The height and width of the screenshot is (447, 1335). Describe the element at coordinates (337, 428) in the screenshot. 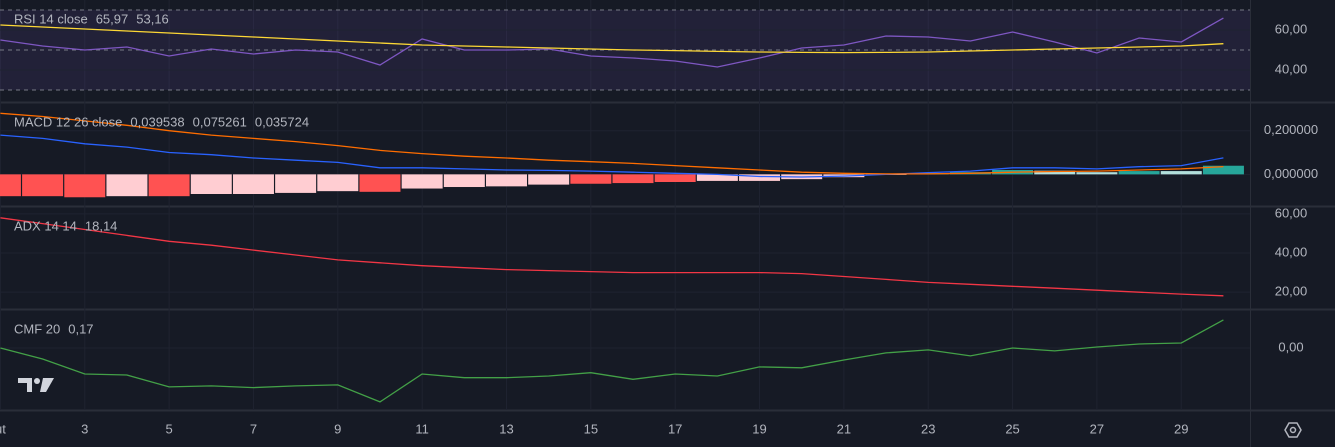

I see `x-tick-label: 9` at that location.